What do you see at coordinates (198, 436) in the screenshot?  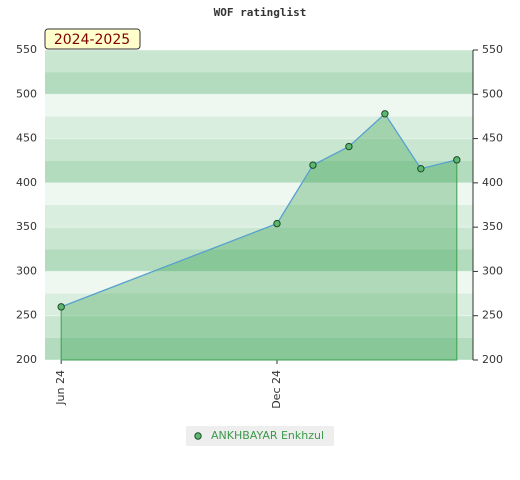 I see `legend-marker` at bounding box center [198, 436].